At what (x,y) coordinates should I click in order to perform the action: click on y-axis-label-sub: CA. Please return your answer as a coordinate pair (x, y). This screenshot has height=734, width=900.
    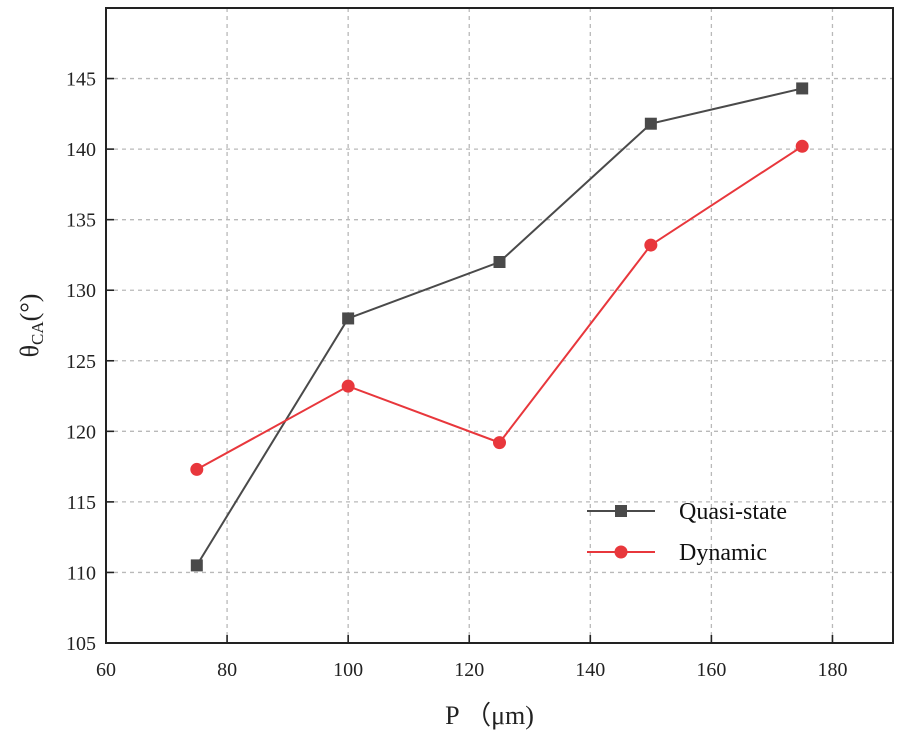
    Looking at the image, I should click on (37, 333).